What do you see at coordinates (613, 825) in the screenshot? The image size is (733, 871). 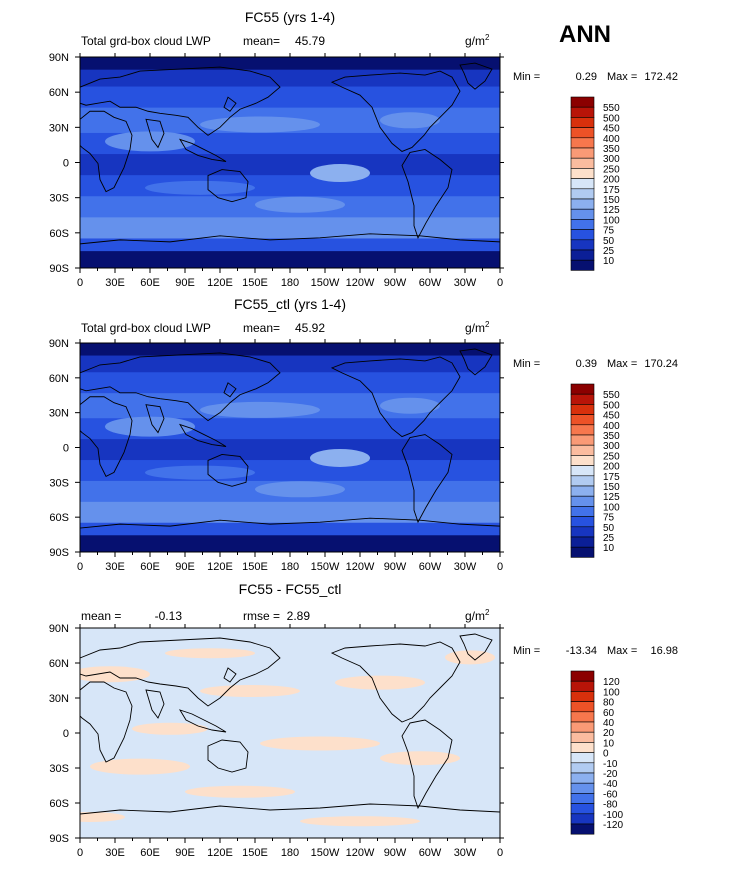 I see `colorbar-label: -120` at bounding box center [613, 825].